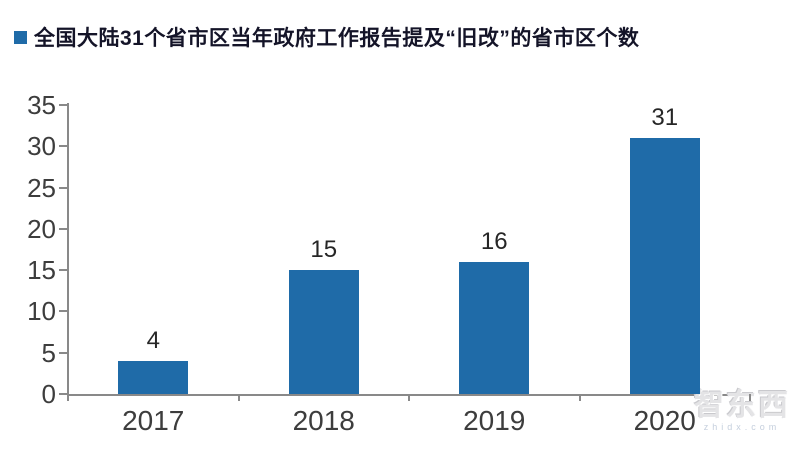 The width and height of the screenshot is (800, 452). I want to click on y-tick-label: 30, so click(41, 146).